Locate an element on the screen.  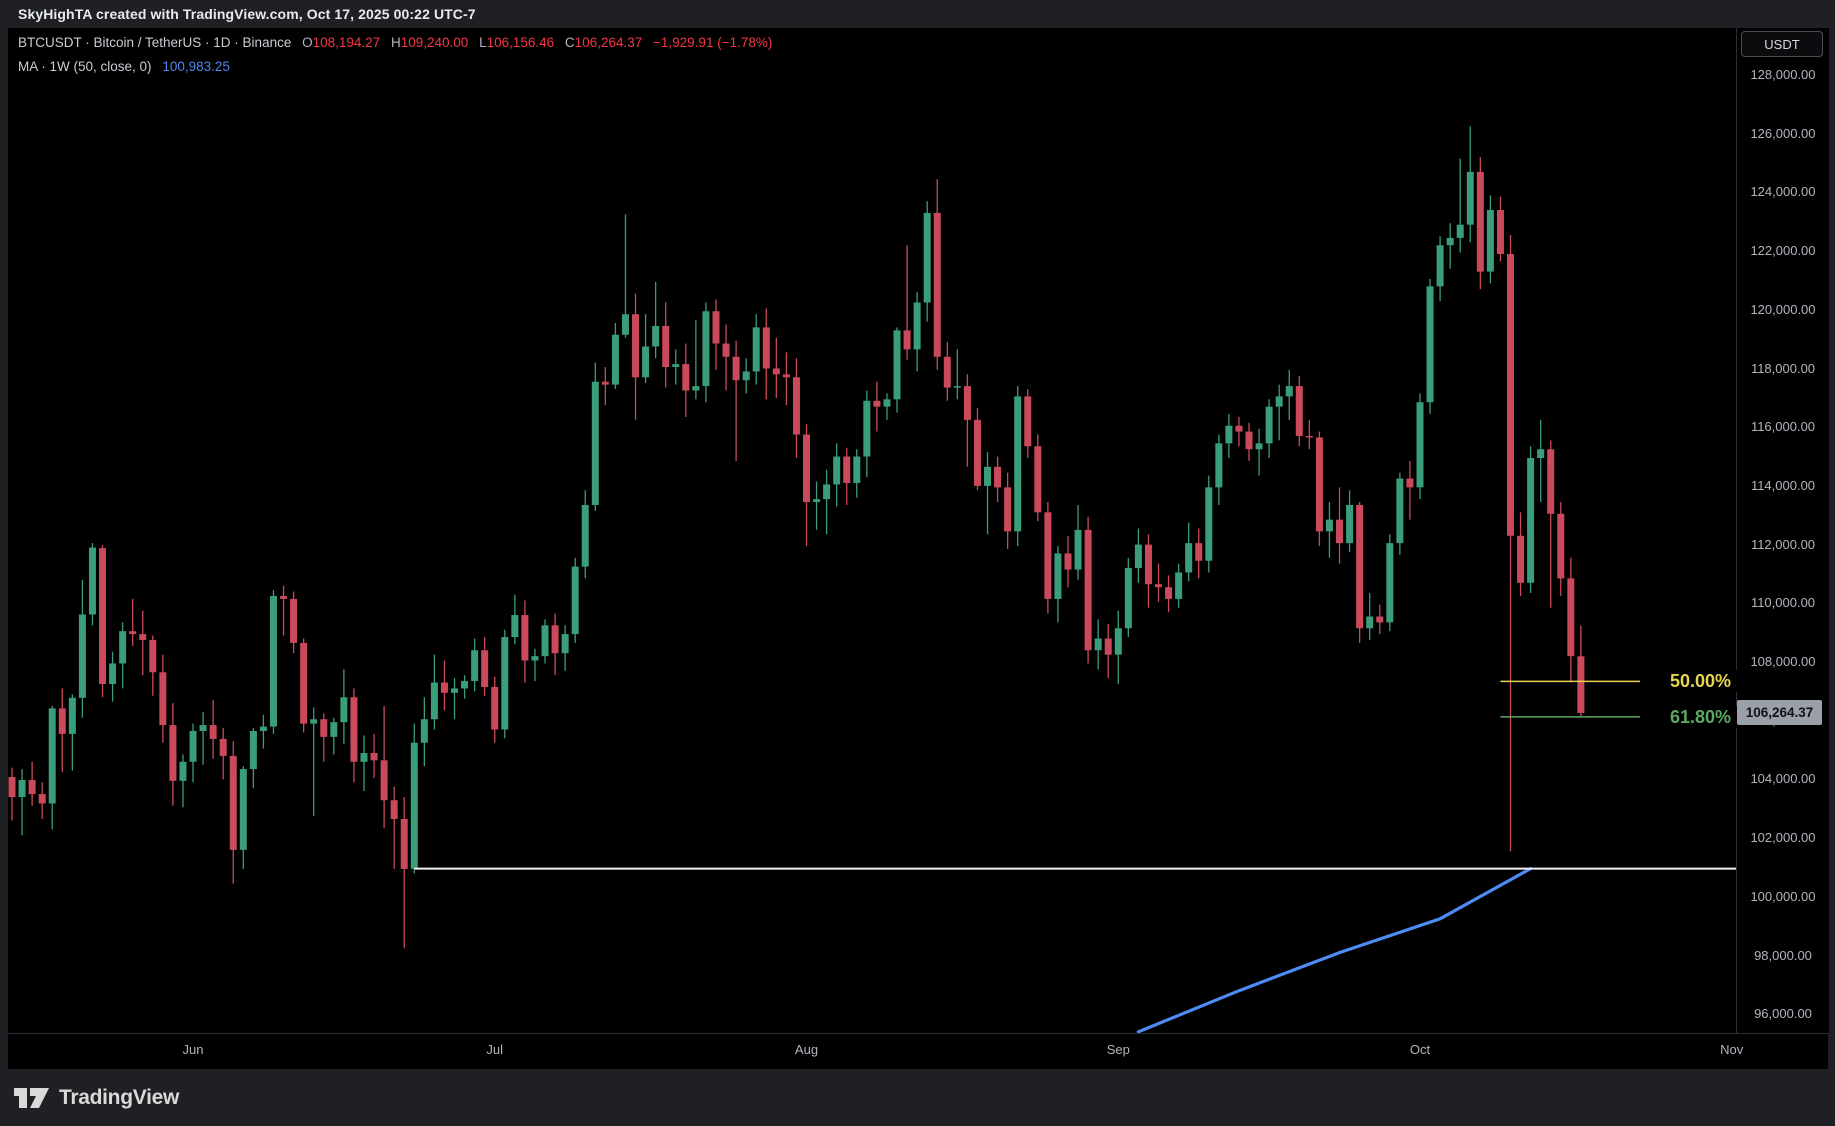
ma-trendline is located at coordinates (1334, 949).